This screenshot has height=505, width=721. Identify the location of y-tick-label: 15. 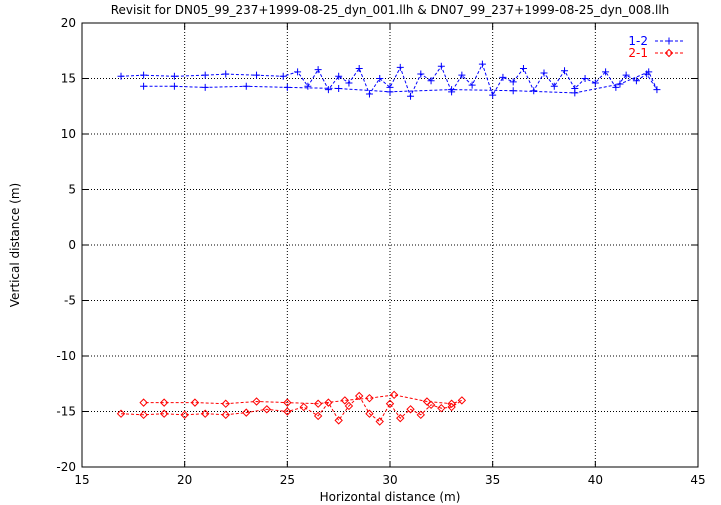
(68, 79).